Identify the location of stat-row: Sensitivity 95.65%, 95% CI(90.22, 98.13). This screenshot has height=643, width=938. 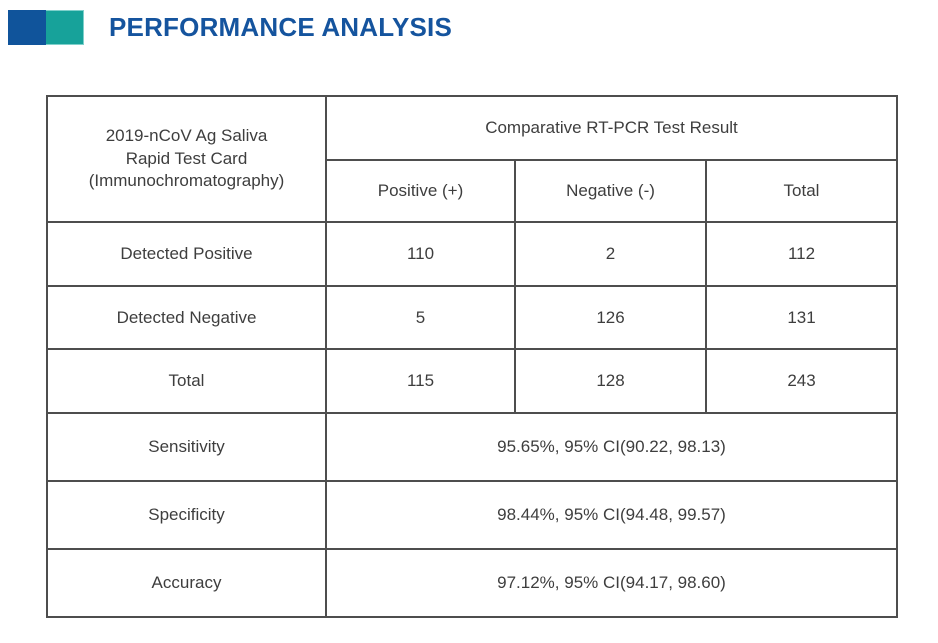
(472, 447).